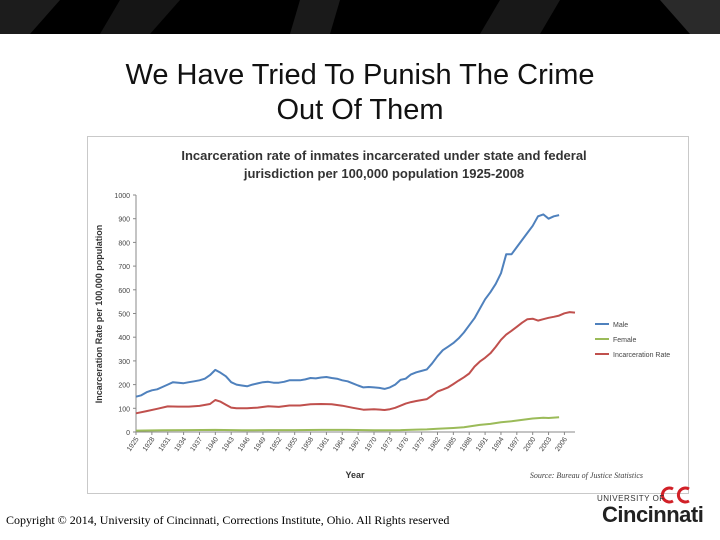 Image resolution: width=720 pixels, height=540 pixels. I want to click on x-tick-label: 1967, so click(355, 444).